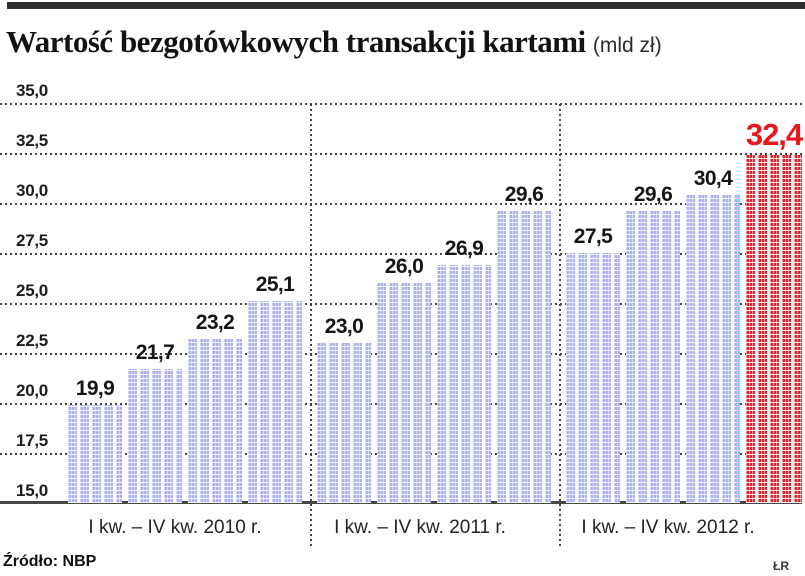 Image resolution: width=805 pixels, height=576 pixels. What do you see at coordinates (668, 527) in the screenshot?
I see `x-group-label: I kw. – IV kw. 2012 r.` at bounding box center [668, 527].